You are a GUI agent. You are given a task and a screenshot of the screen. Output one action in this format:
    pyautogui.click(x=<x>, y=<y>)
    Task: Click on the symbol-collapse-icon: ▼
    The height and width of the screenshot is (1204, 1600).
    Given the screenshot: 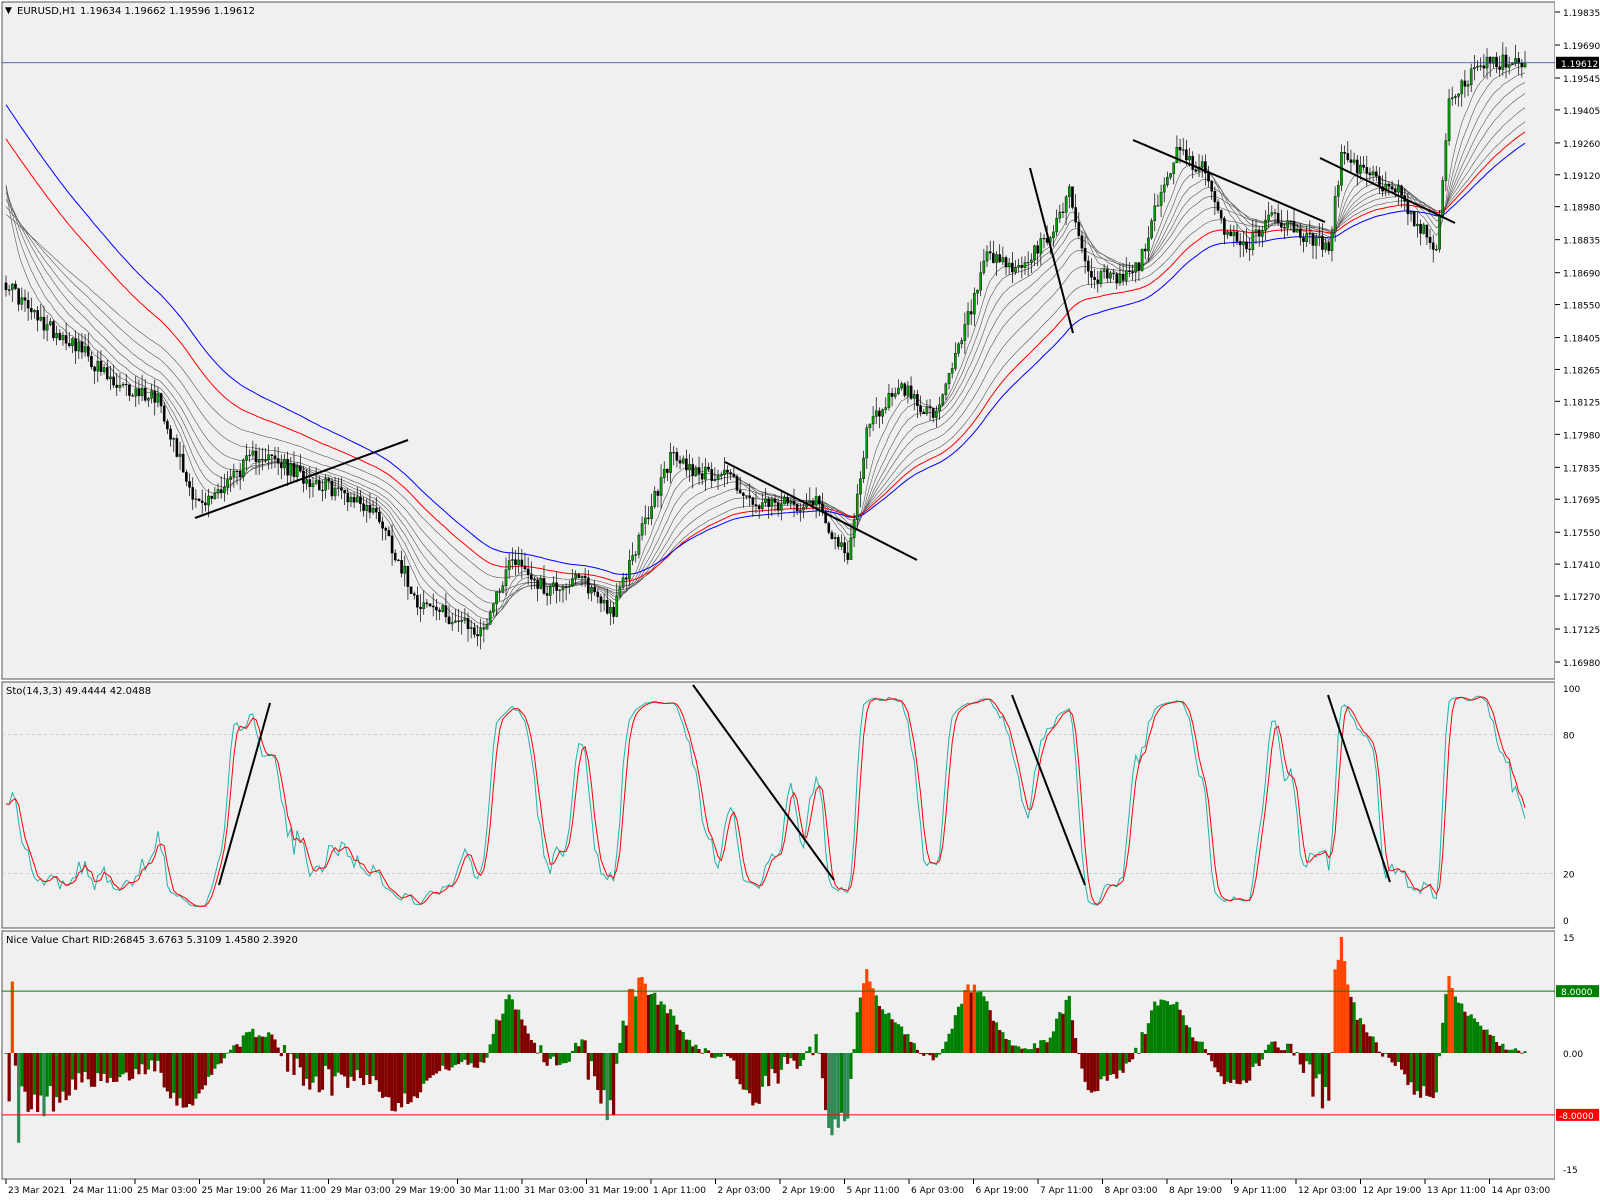 What is the action you would take?
    pyautogui.click(x=8, y=11)
    